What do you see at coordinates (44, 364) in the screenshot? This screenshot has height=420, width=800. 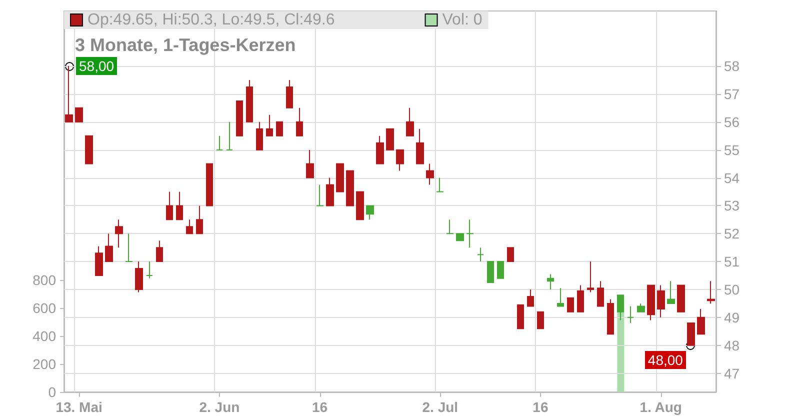 I see `y2-tick-label: 200` at bounding box center [44, 364].